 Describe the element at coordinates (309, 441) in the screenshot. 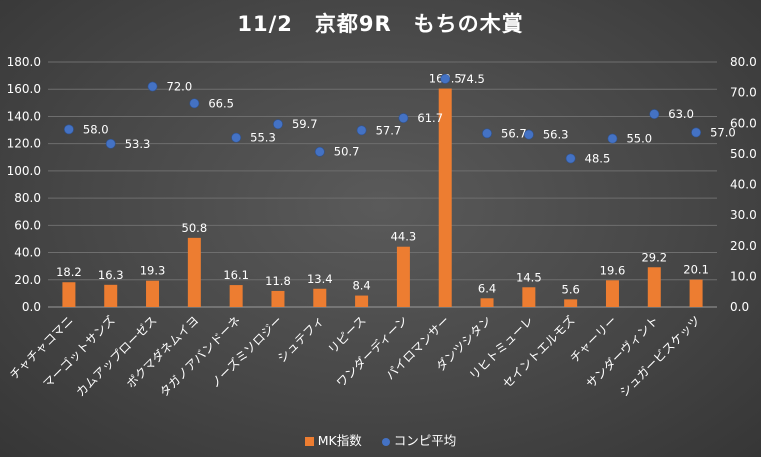

I see `legend-bar-swatch` at that location.